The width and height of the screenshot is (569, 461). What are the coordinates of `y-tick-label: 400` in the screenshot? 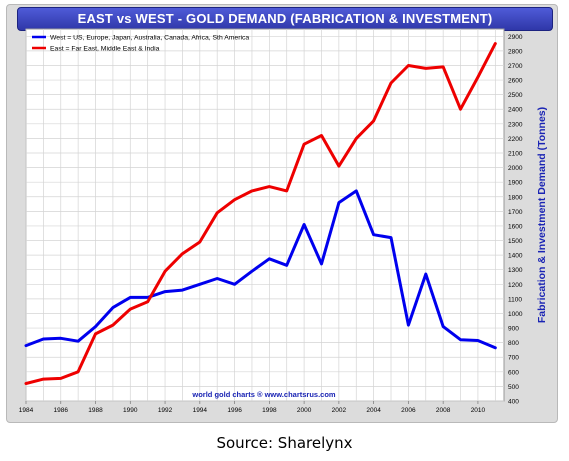 It's located at (513, 402).